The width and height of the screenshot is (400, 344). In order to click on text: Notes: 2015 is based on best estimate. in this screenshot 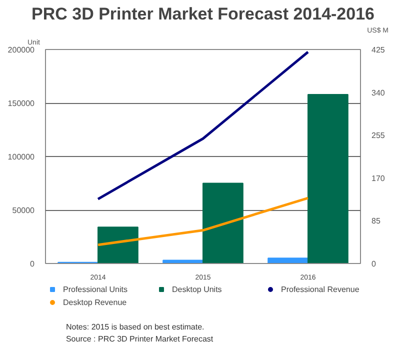, I will do `click(135, 327)`.